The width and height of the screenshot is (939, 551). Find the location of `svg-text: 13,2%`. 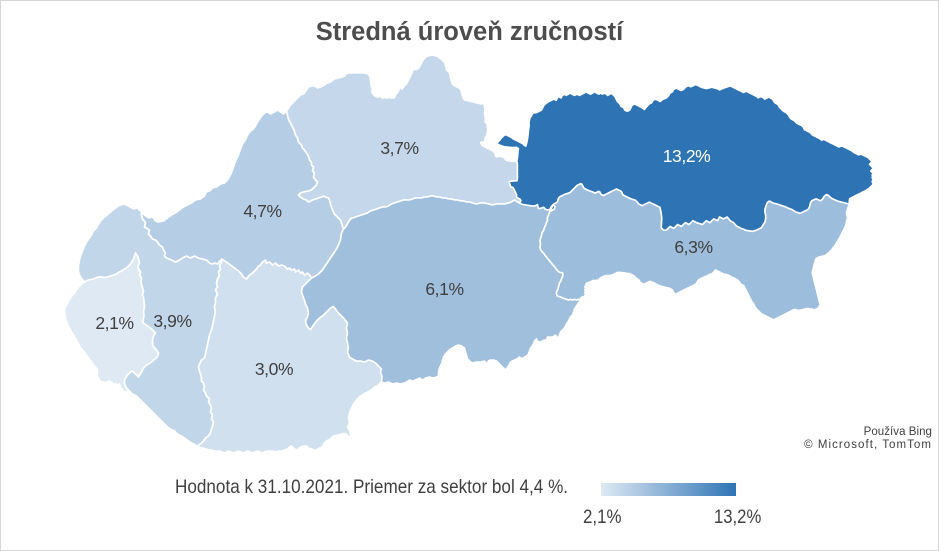

svg-text: 13,2% is located at coordinates (687, 156).